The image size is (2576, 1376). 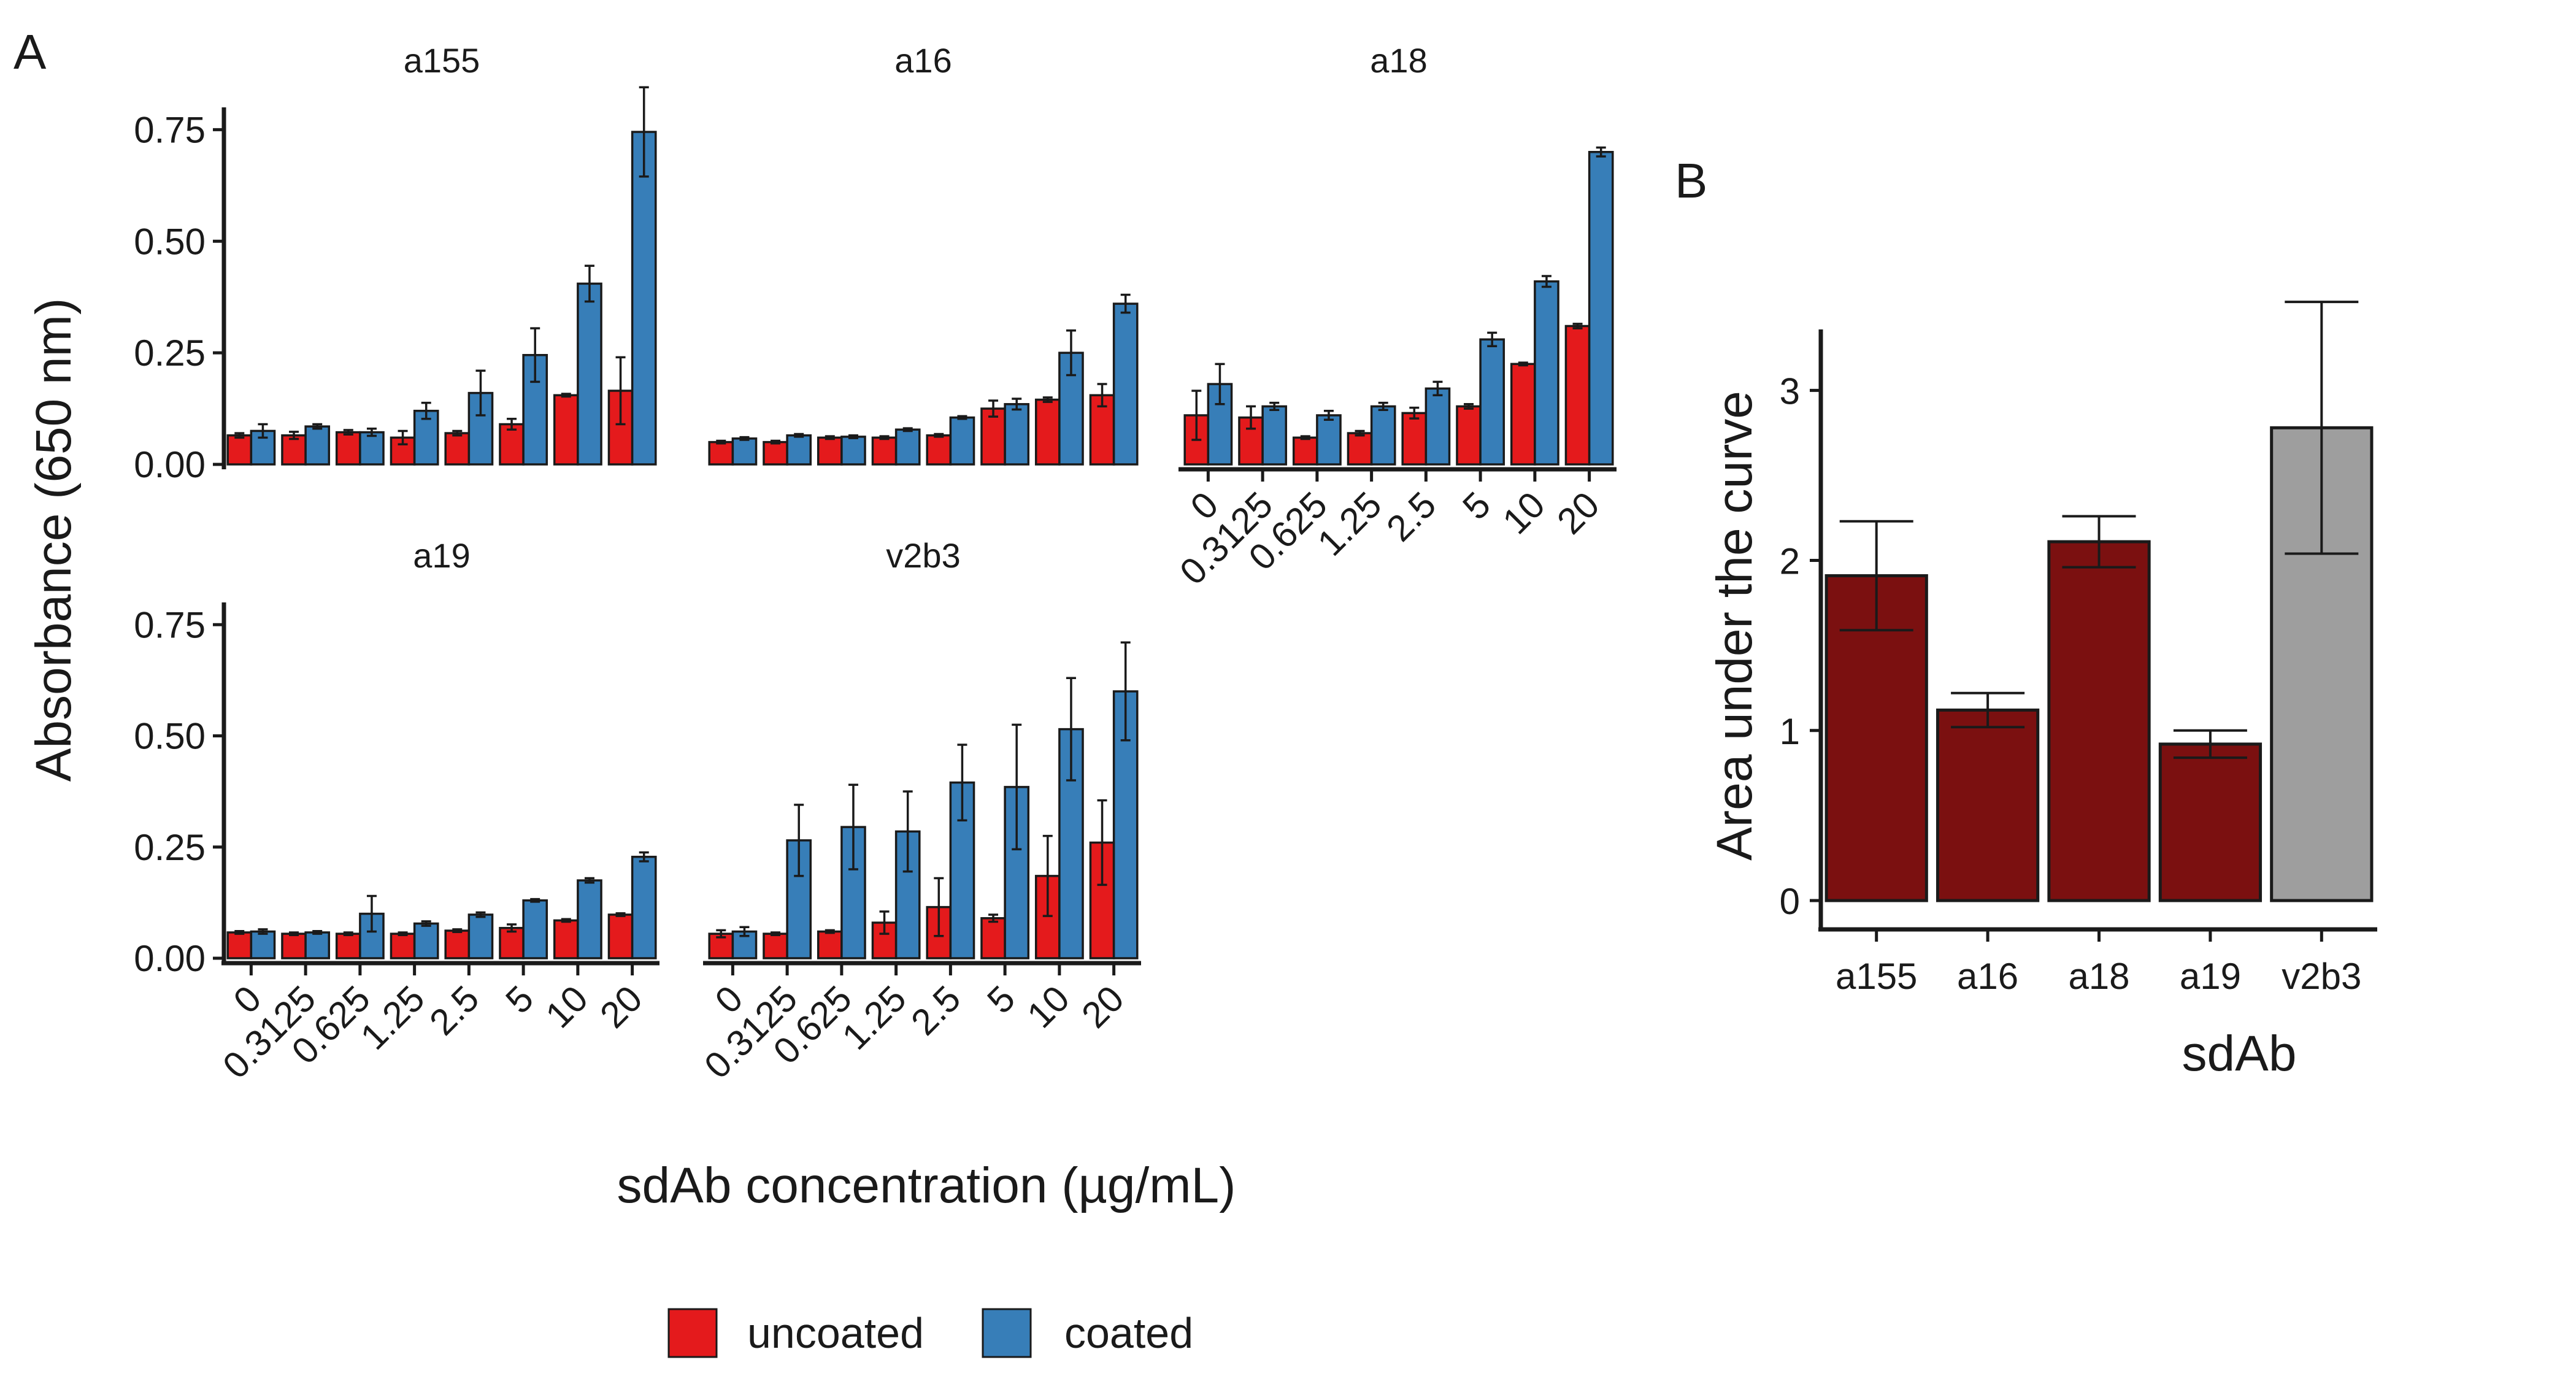 I want to click on y-tick-label: 2, so click(x=1790, y=561).